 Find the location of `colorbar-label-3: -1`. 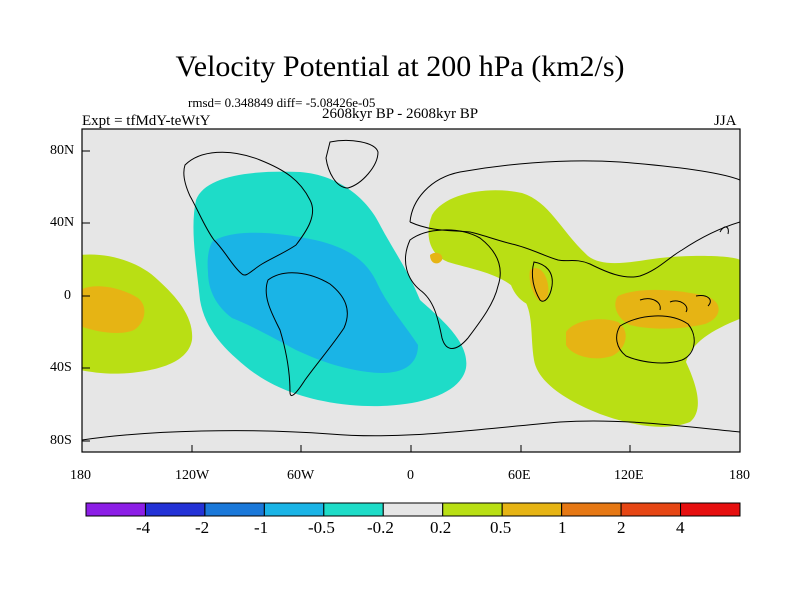

colorbar-label-3: -1 is located at coordinates (261, 527).